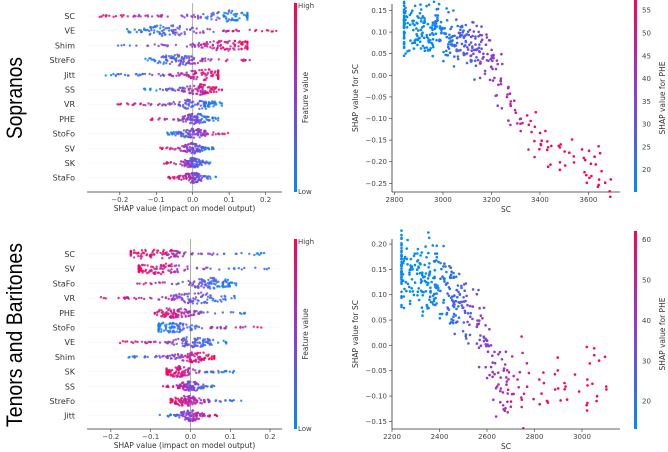  I want to click on feature-label: PHE, so click(67, 119).